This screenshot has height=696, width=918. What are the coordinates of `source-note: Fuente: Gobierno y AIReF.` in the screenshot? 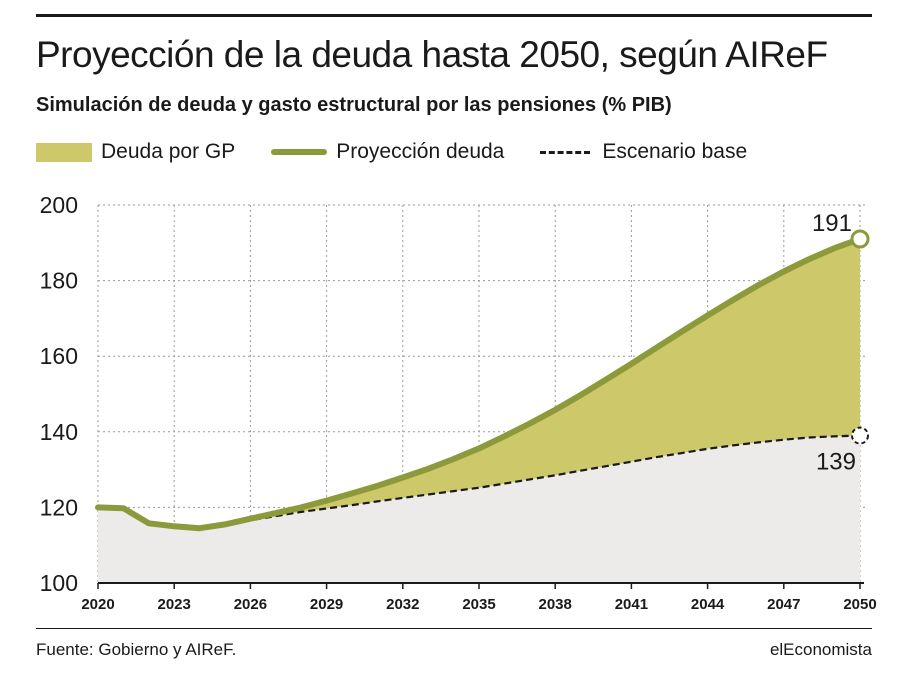 It's located at (136, 649).